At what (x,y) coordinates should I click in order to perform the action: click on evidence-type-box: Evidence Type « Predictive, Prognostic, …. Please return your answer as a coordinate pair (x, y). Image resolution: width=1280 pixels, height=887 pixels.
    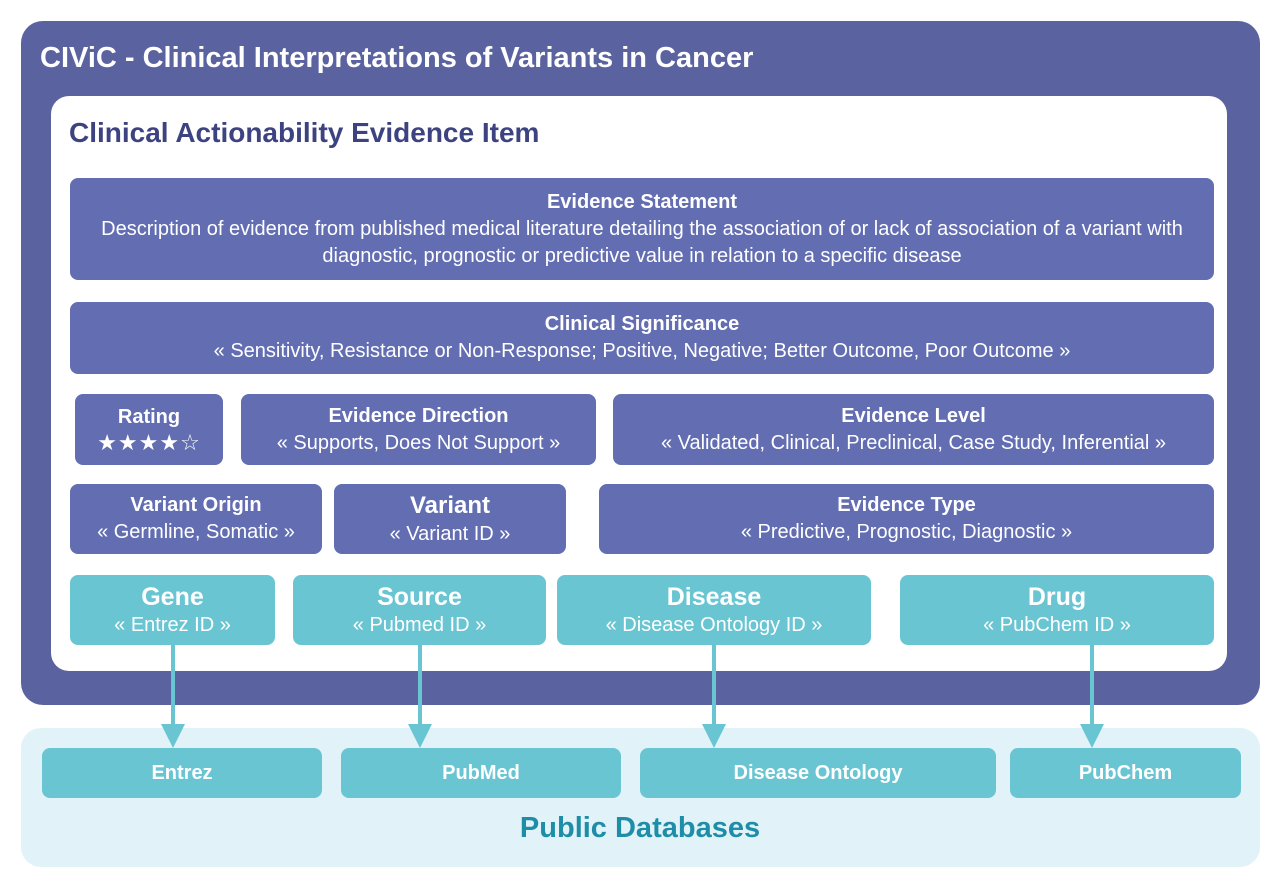
    Looking at the image, I should click on (906, 519).